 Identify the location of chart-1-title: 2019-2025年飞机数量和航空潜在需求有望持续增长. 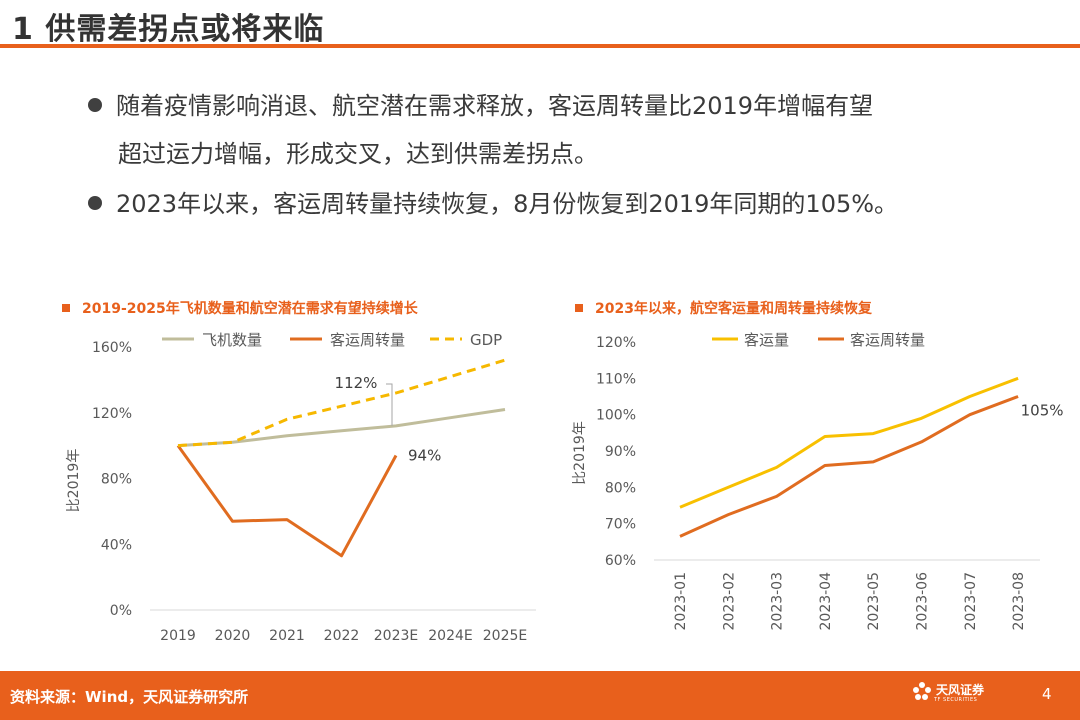
(240, 308).